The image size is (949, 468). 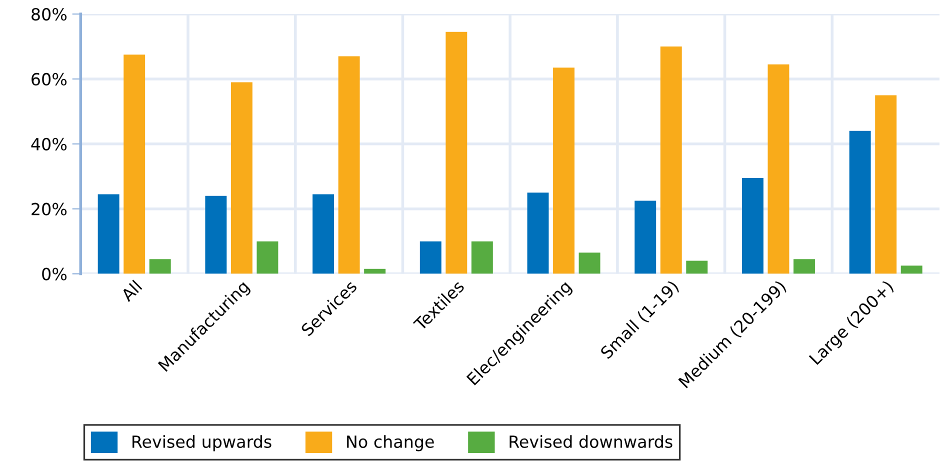 I want to click on legend-label: Revised upwards, so click(x=202, y=443).